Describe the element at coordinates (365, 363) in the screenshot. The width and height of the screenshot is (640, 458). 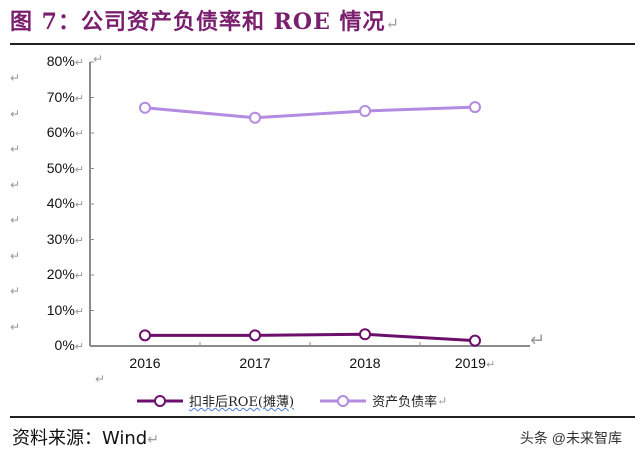
I see `x-tick-label: 2018` at that location.